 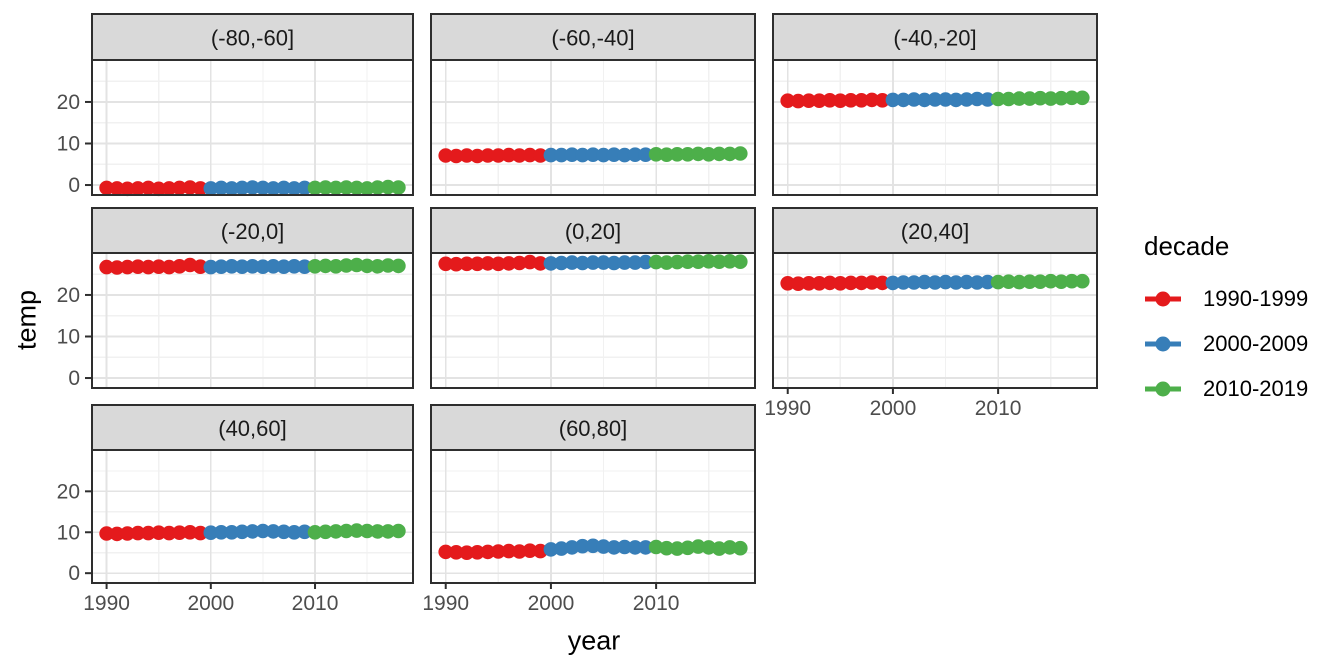 What do you see at coordinates (68, 143) in the screenshot?
I see `y-tick-label: 10` at bounding box center [68, 143].